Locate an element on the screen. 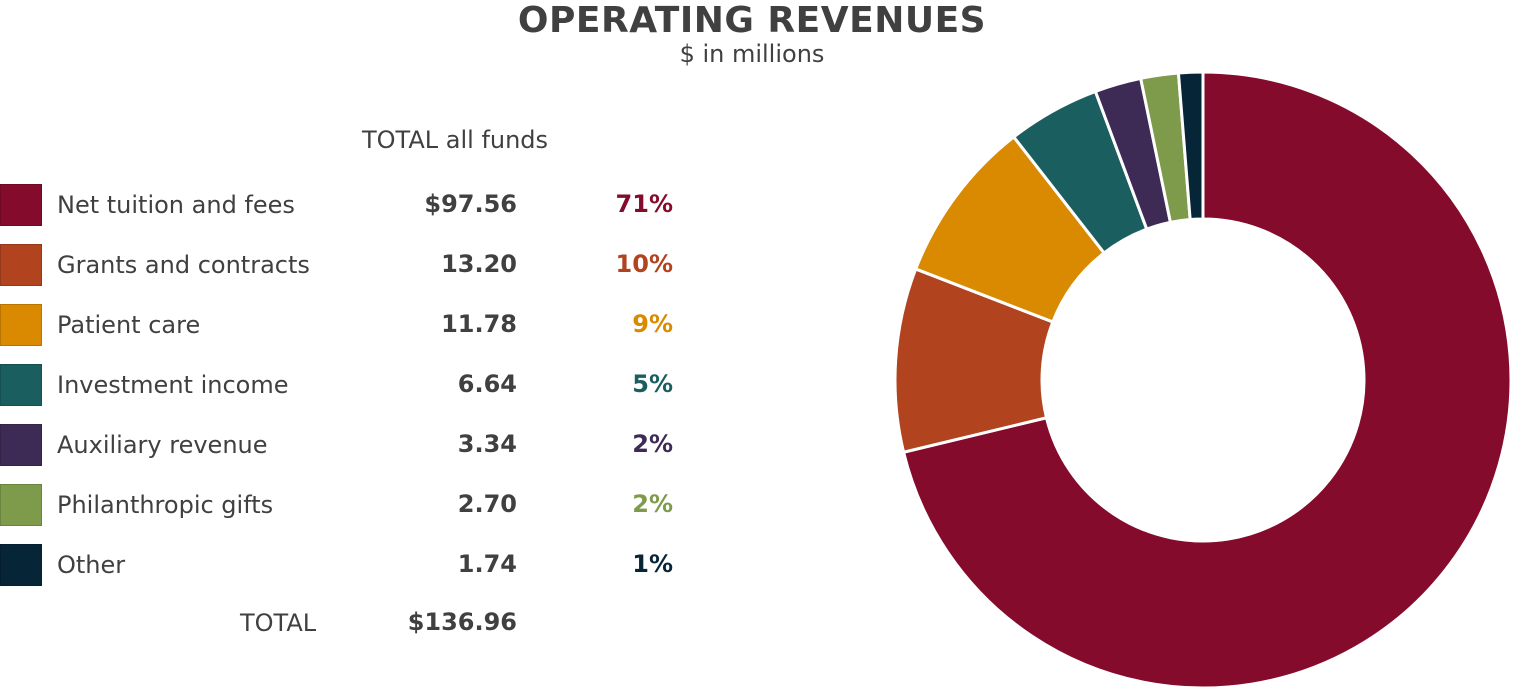 Image resolution: width=1520 pixels, height=696 pixels. legend-row: Grants and contracts 13.20 10% is located at coordinates (350, 265).